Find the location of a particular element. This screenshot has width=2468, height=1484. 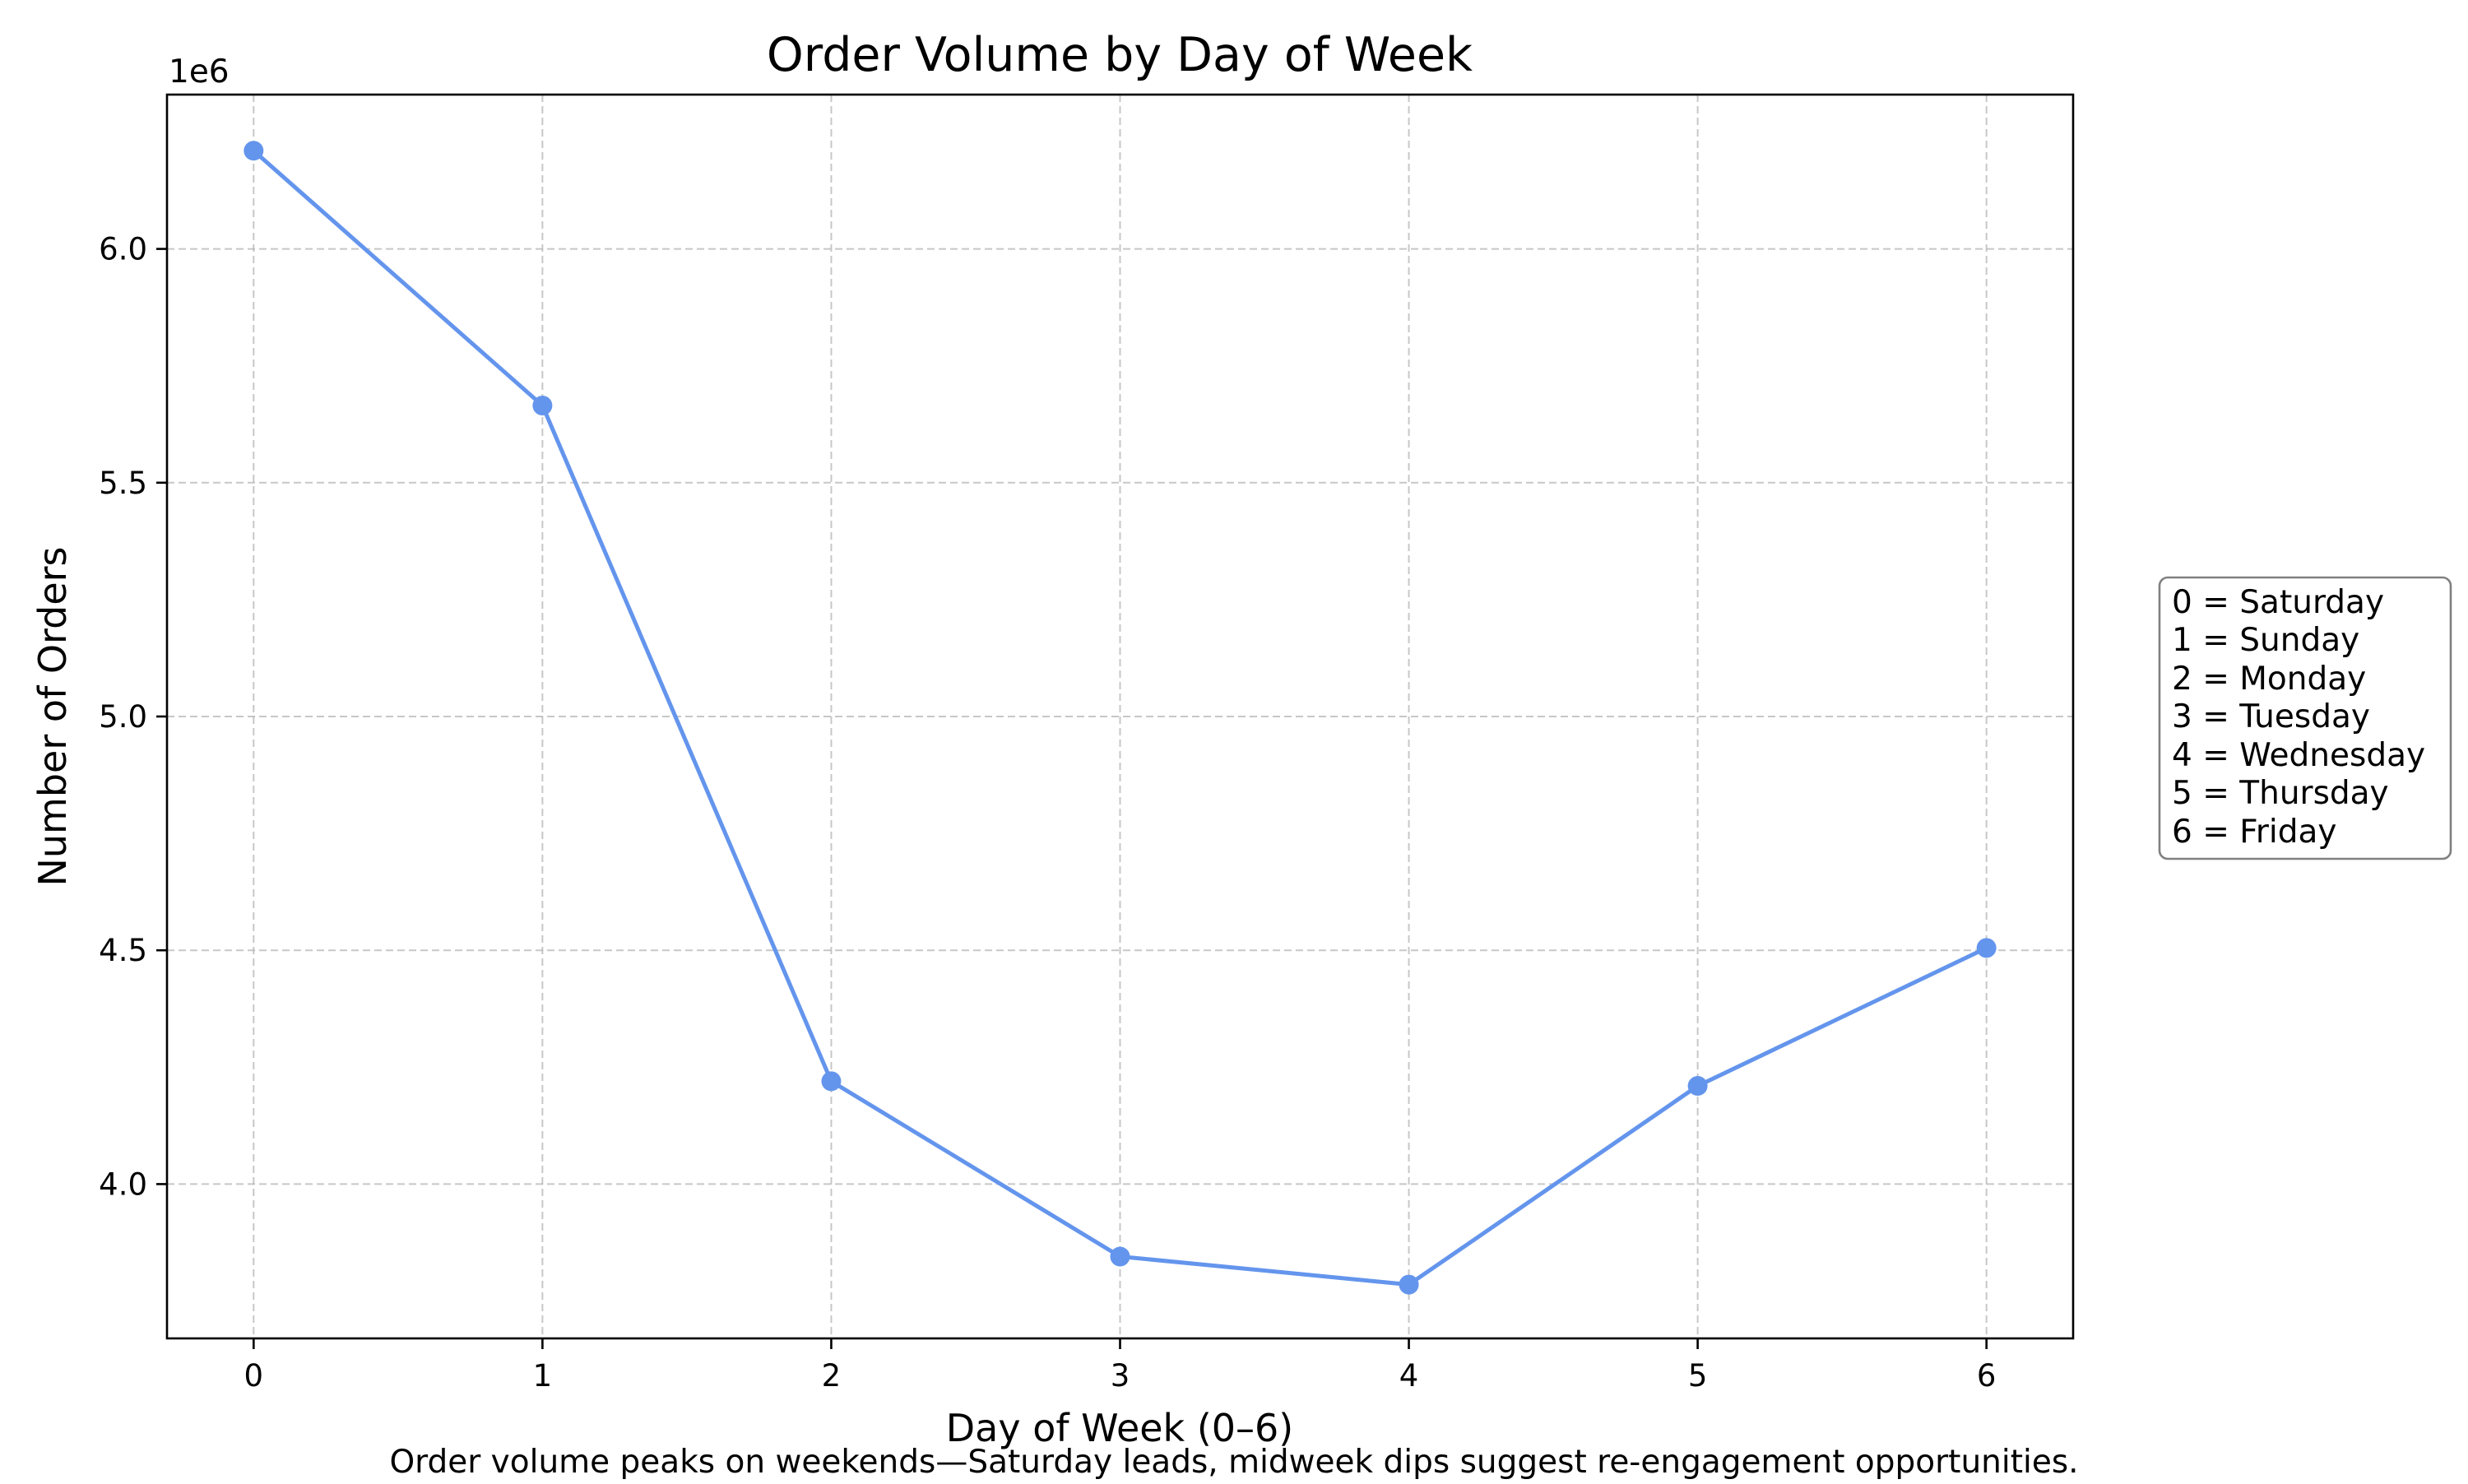

x-tick-label: 4 is located at coordinates (1409, 1376).